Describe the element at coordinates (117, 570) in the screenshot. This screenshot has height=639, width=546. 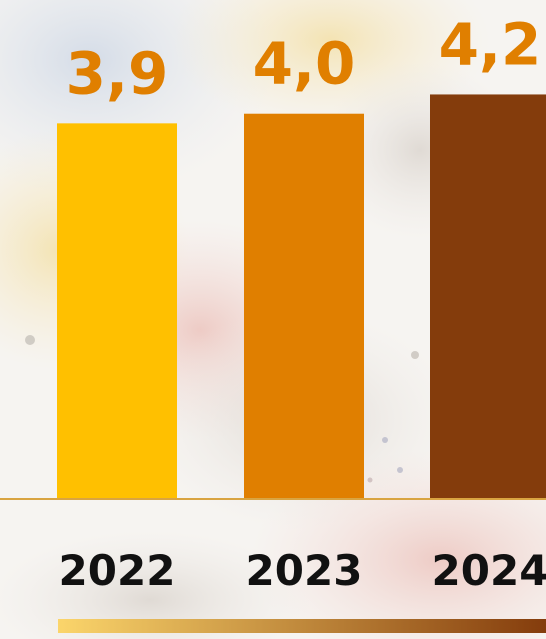
I see `x-tick-label-2022: 2022` at that location.